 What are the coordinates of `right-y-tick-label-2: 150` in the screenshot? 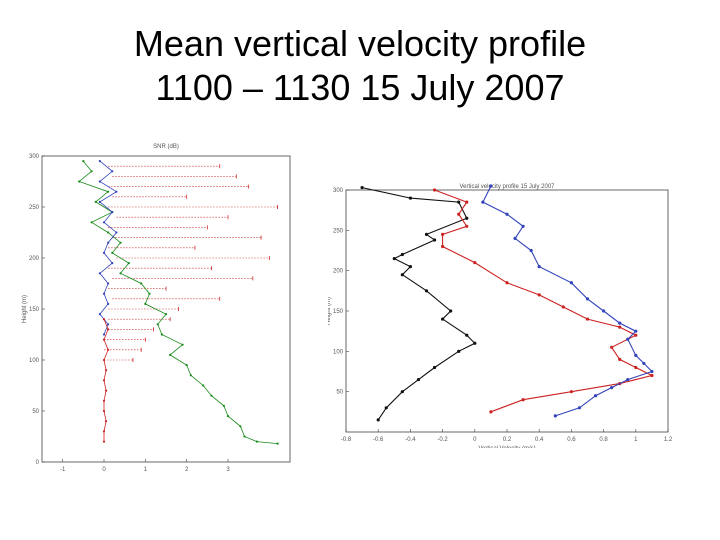 It's located at (338, 312).